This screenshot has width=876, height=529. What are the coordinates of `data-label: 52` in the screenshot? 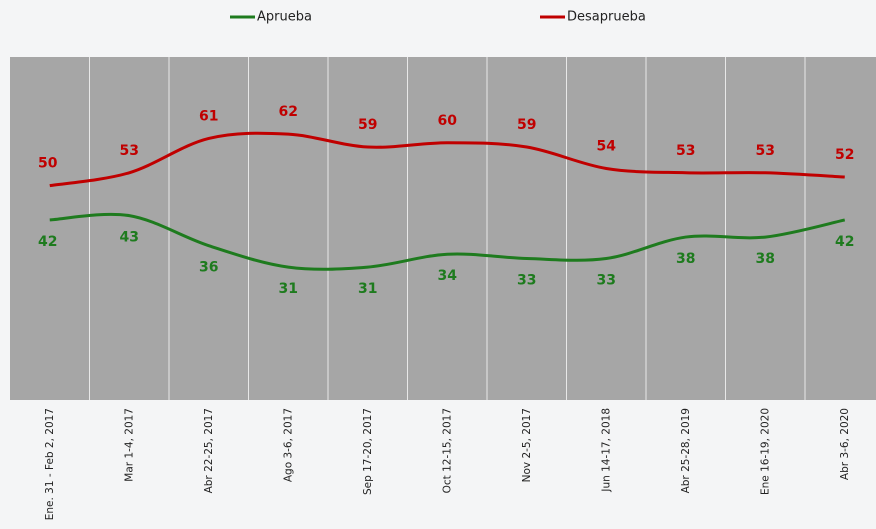 It's located at (844, 155).